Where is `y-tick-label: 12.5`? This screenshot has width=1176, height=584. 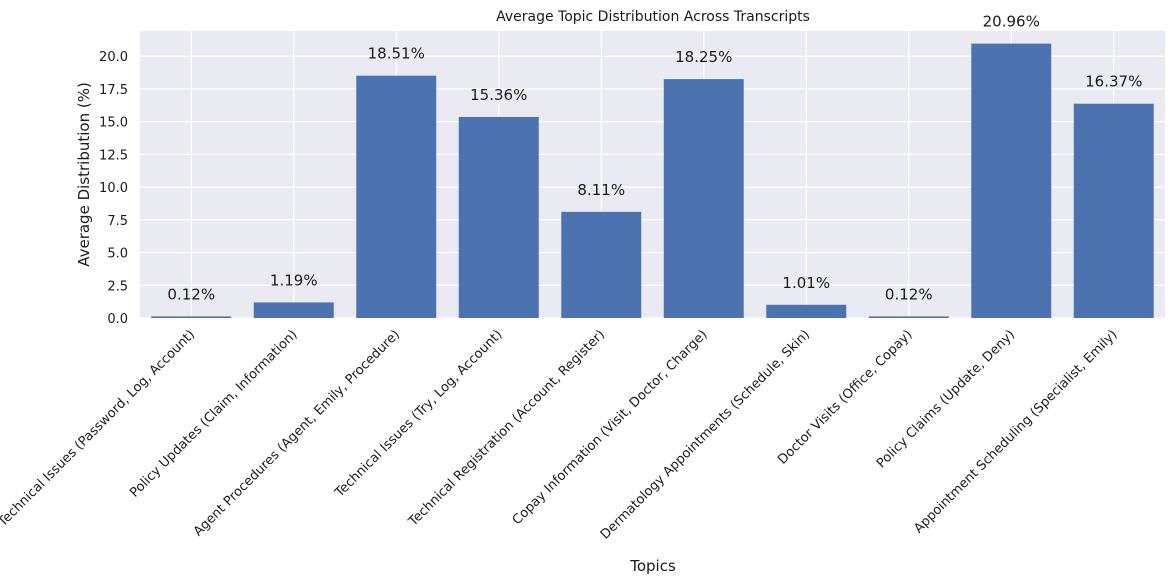
y-tick-label: 12.5 is located at coordinates (113, 155).